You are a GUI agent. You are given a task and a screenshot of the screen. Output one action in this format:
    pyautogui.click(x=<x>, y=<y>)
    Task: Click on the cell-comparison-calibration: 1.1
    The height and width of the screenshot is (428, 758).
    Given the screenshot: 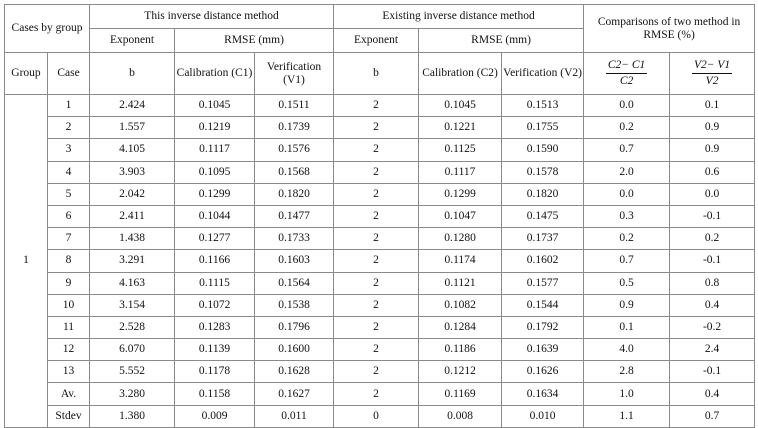 What is the action you would take?
    pyautogui.click(x=627, y=416)
    